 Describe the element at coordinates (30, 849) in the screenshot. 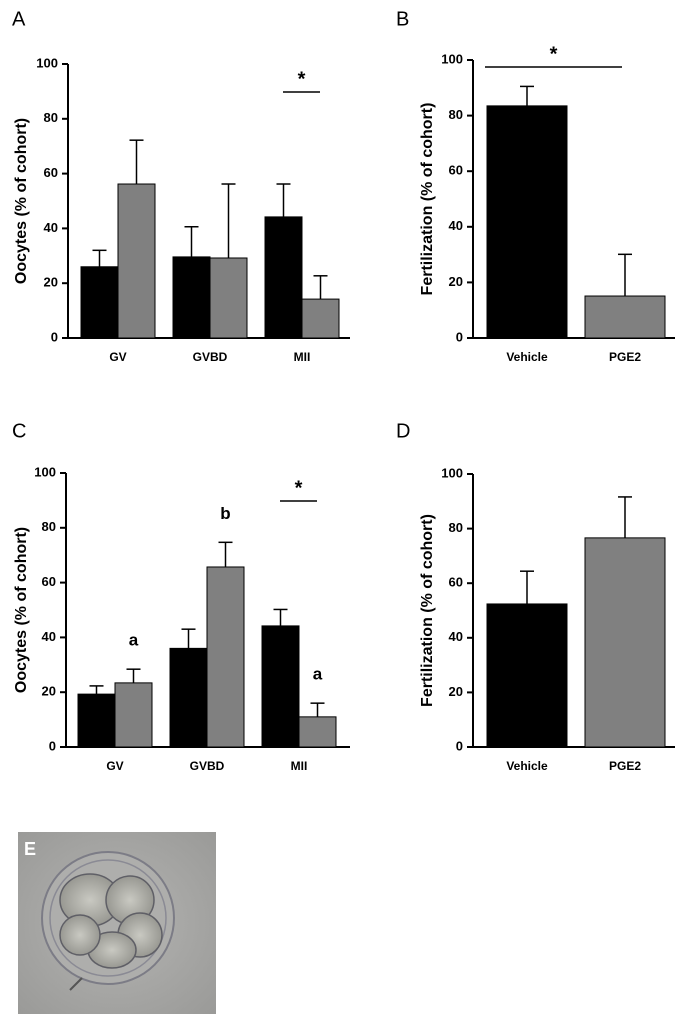

I see `panel-label: E` at that location.